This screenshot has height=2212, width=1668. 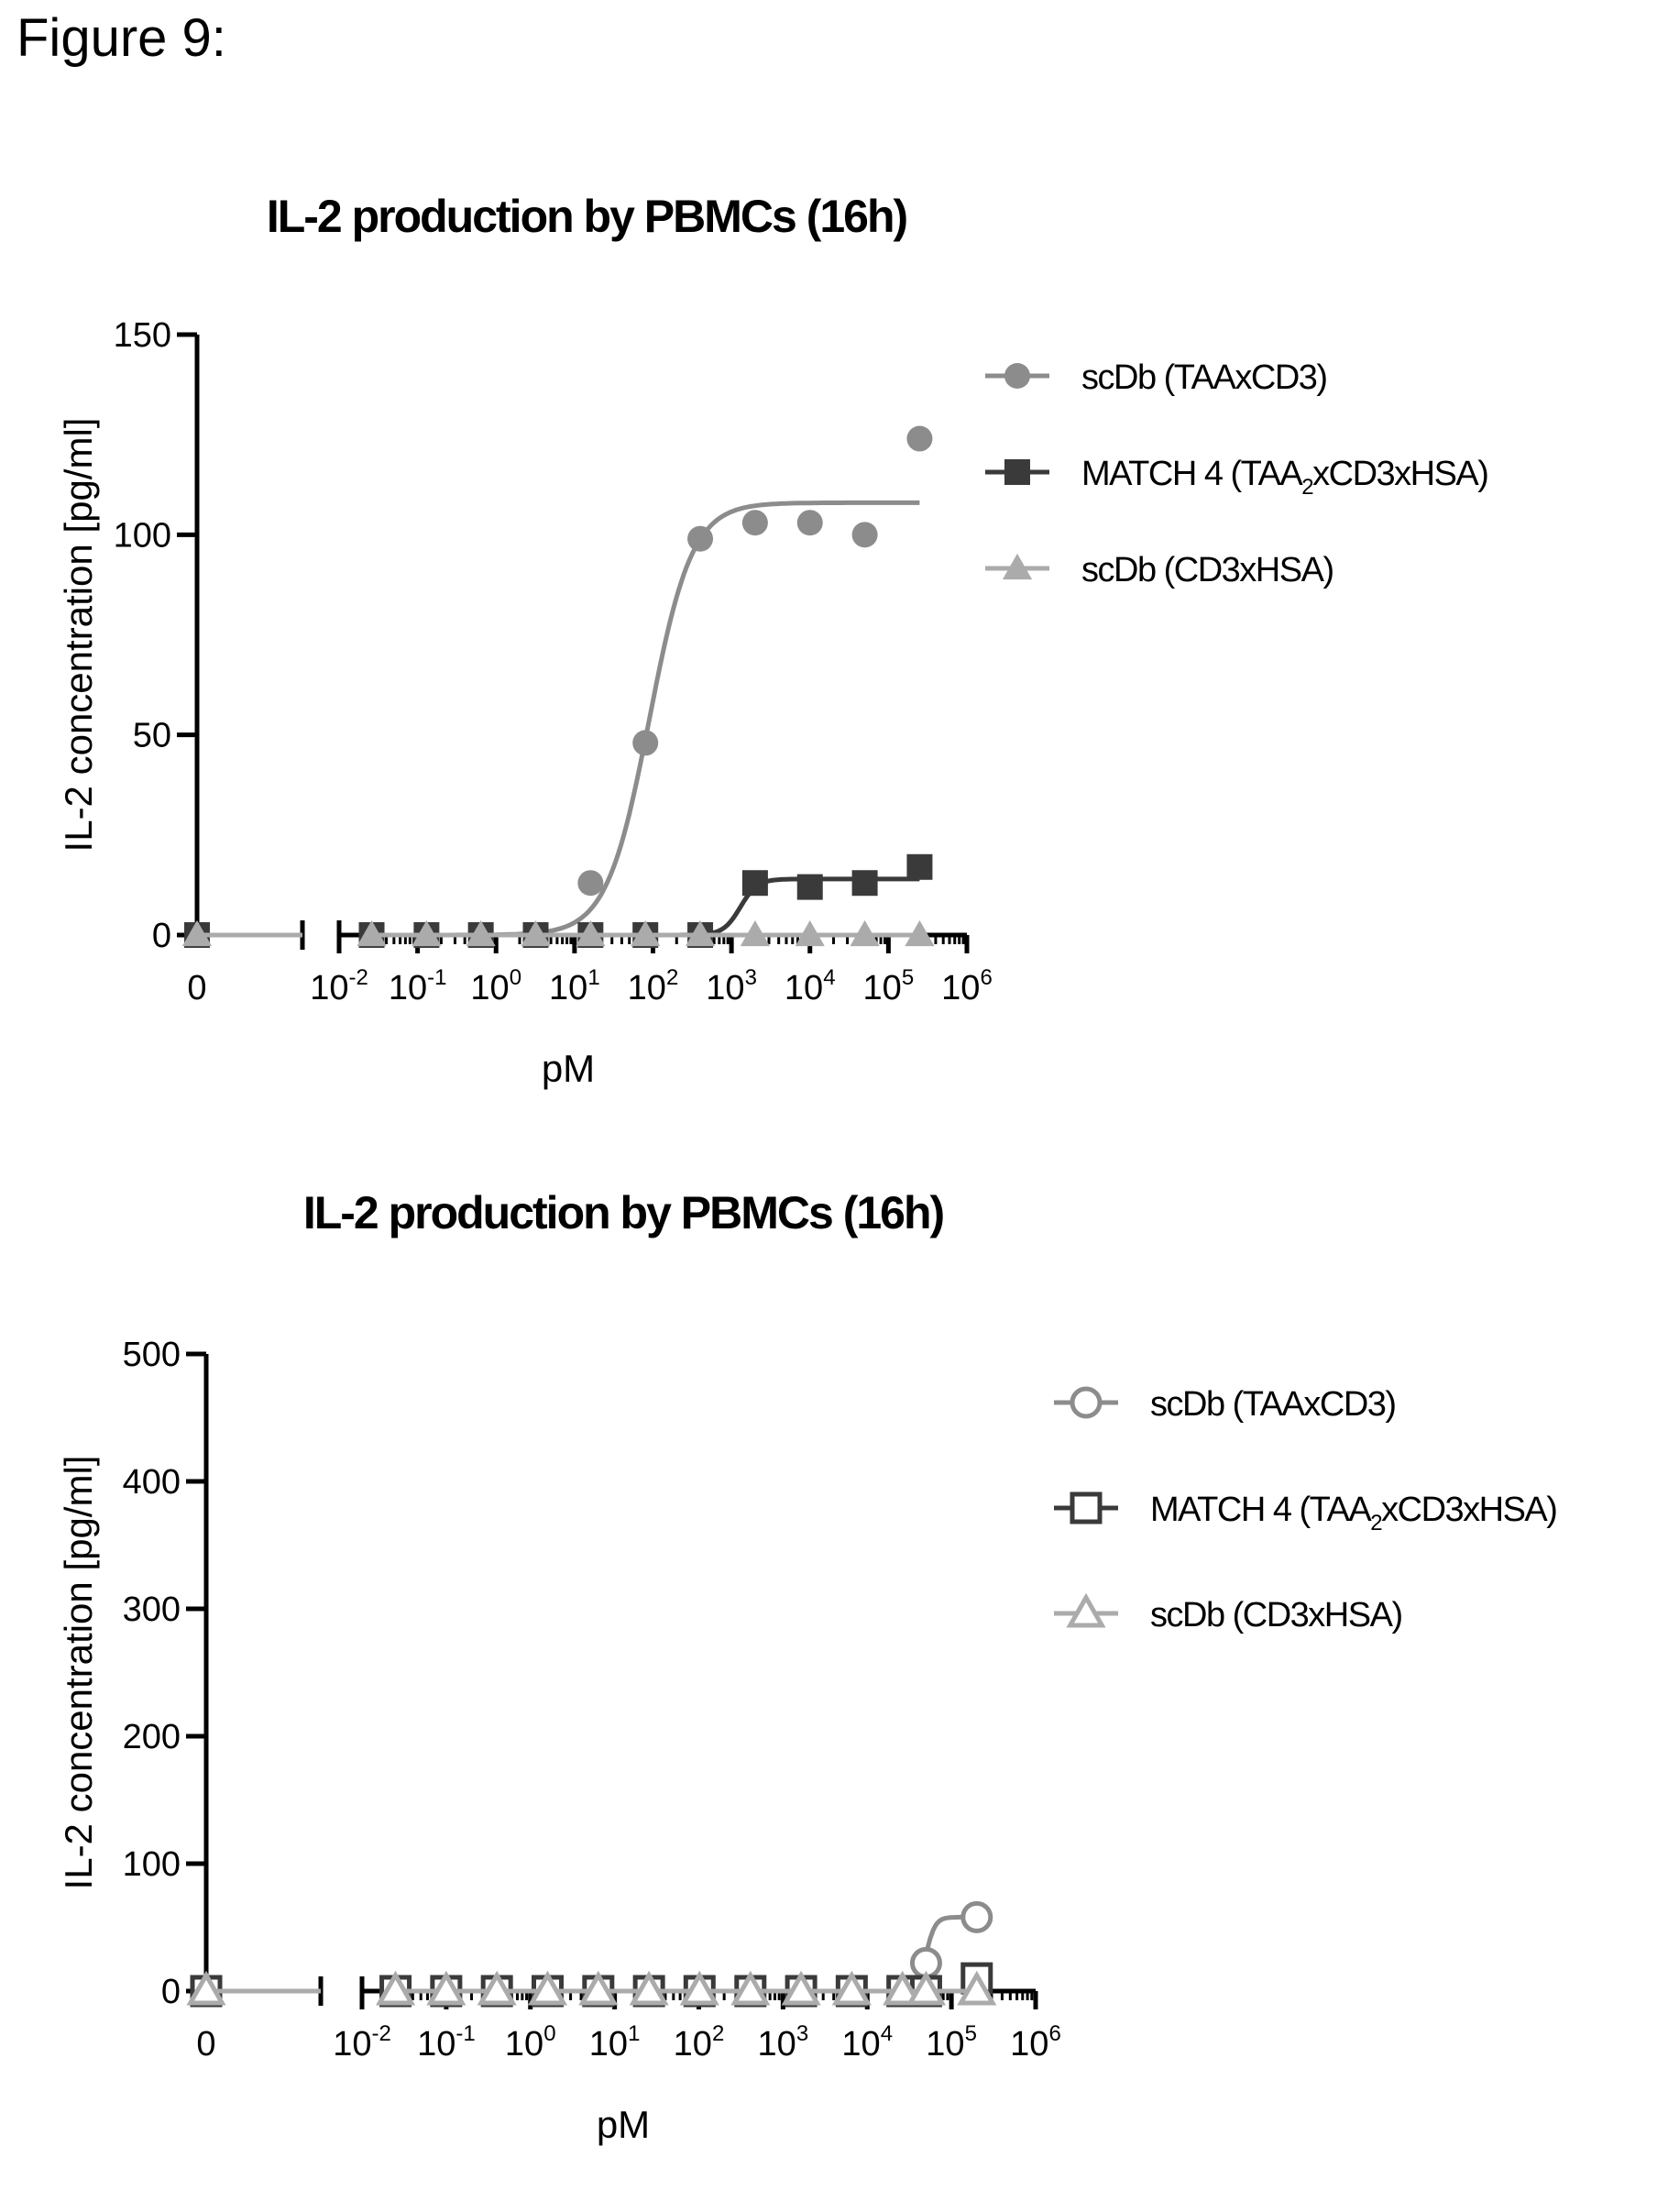 What do you see at coordinates (142, 335) in the screenshot?
I see `y-tick-label: 150` at bounding box center [142, 335].